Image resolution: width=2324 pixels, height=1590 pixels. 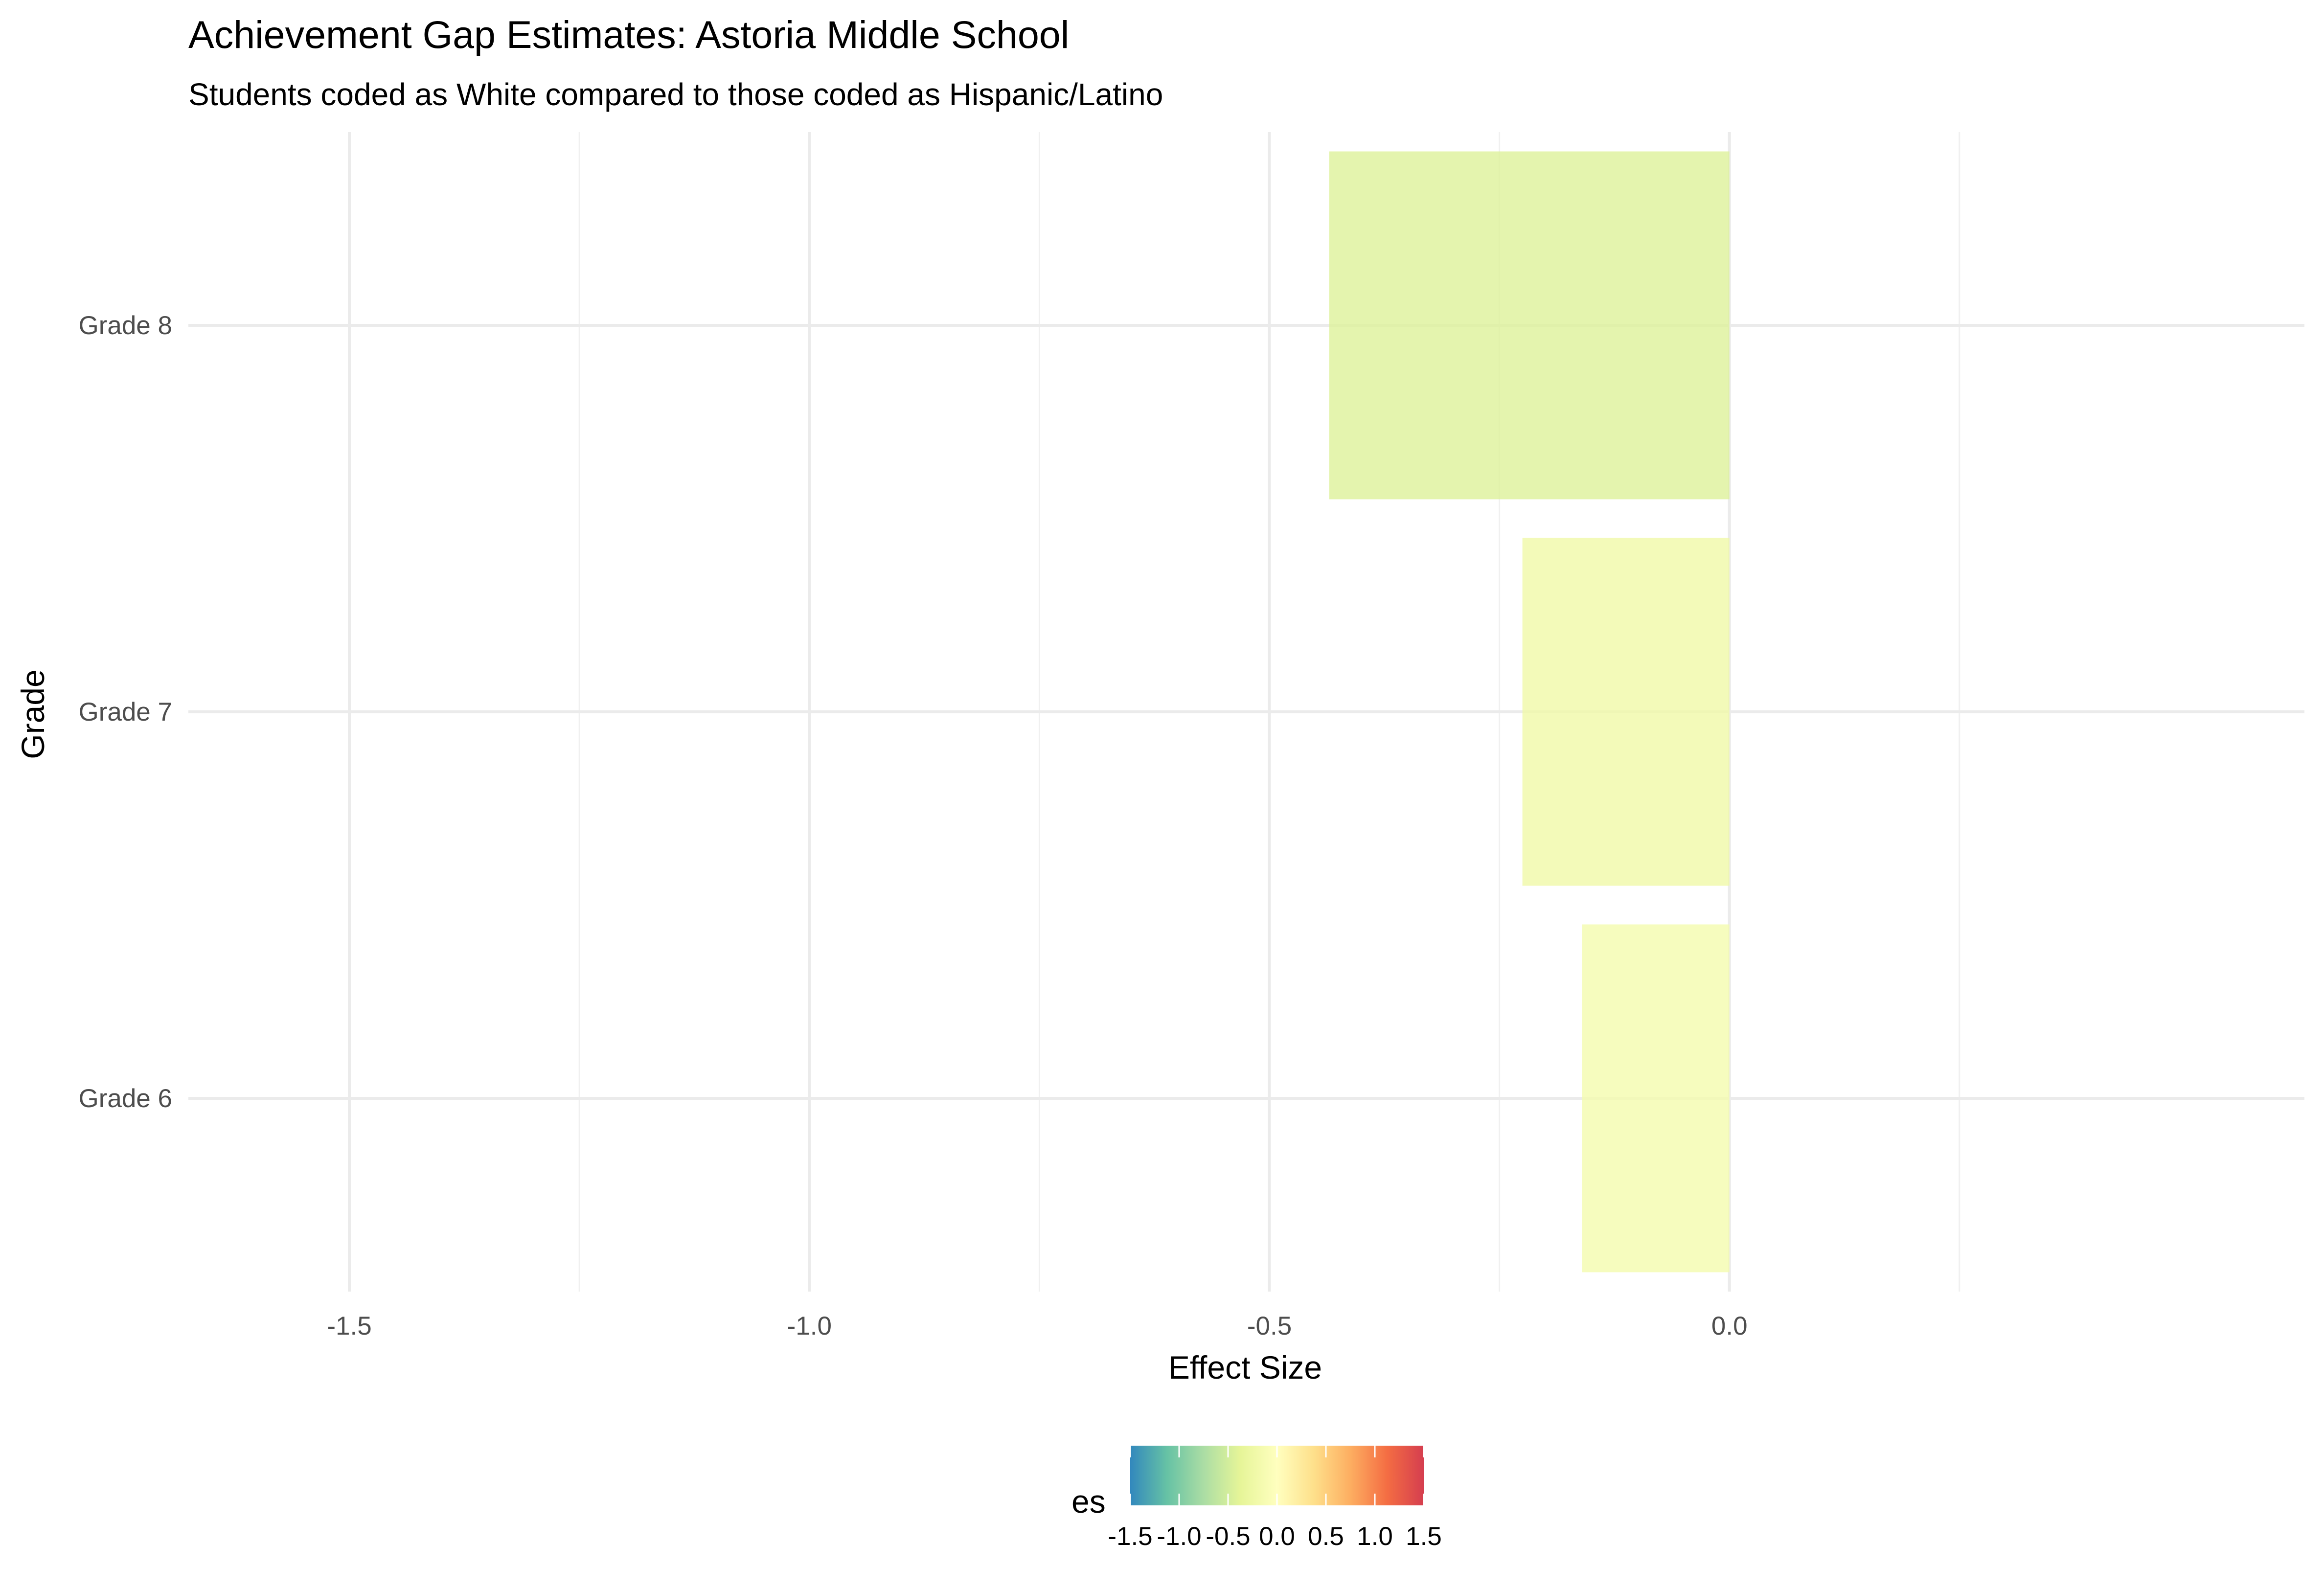 What do you see at coordinates (1245, 1367) in the screenshot?
I see `x-axis-title: Effect Size` at bounding box center [1245, 1367].